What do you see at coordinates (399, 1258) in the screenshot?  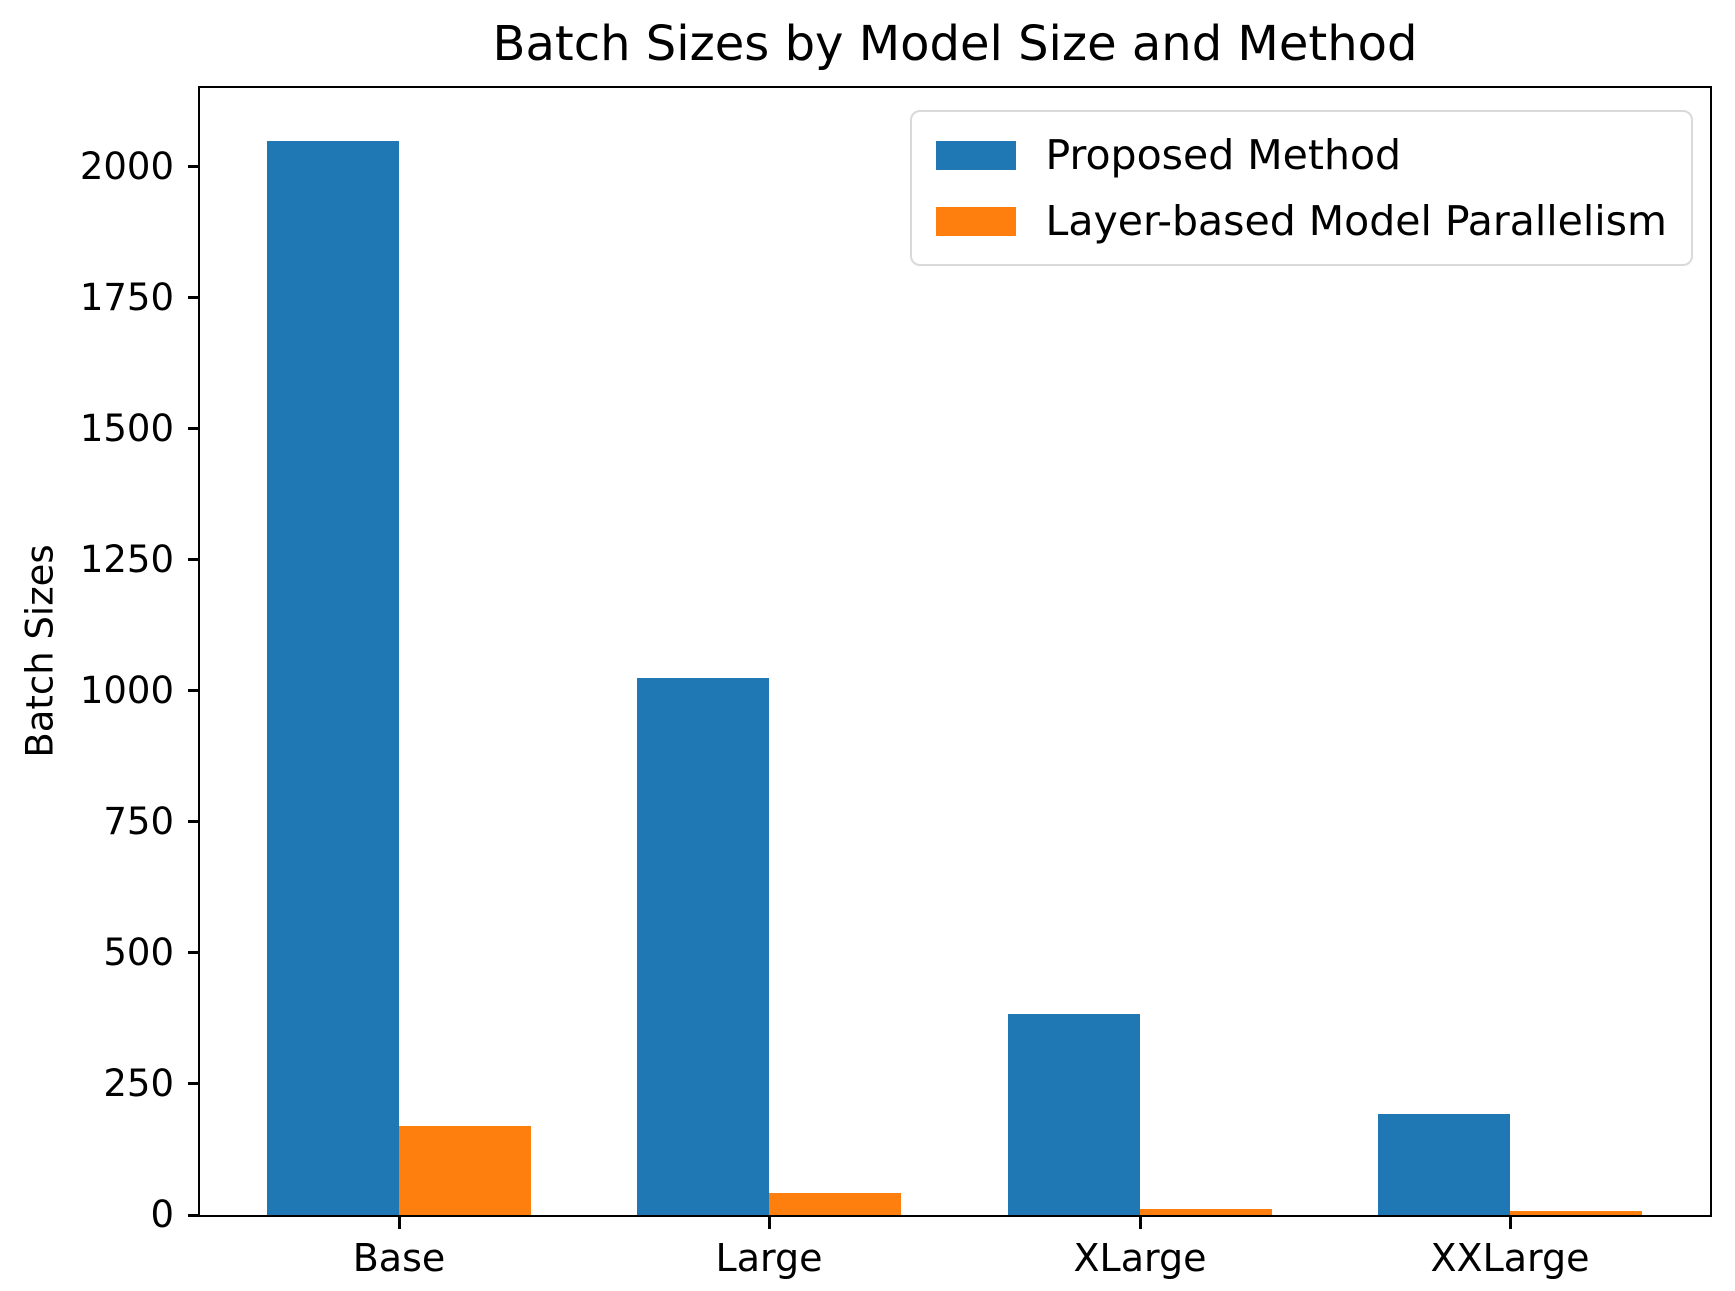 I see `x-tick-label-base: Base` at bounding box center [399, 1258].